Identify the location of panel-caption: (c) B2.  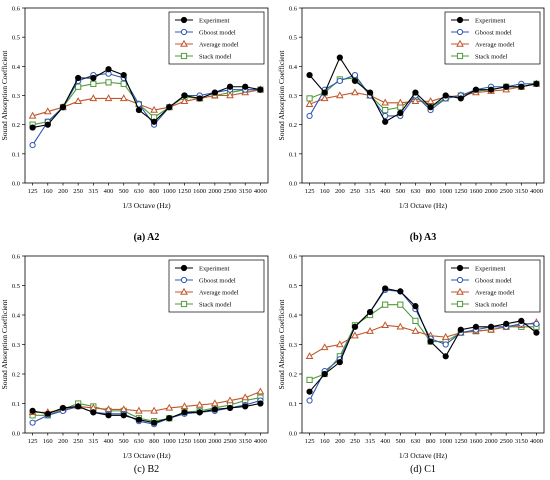
(146, 469).